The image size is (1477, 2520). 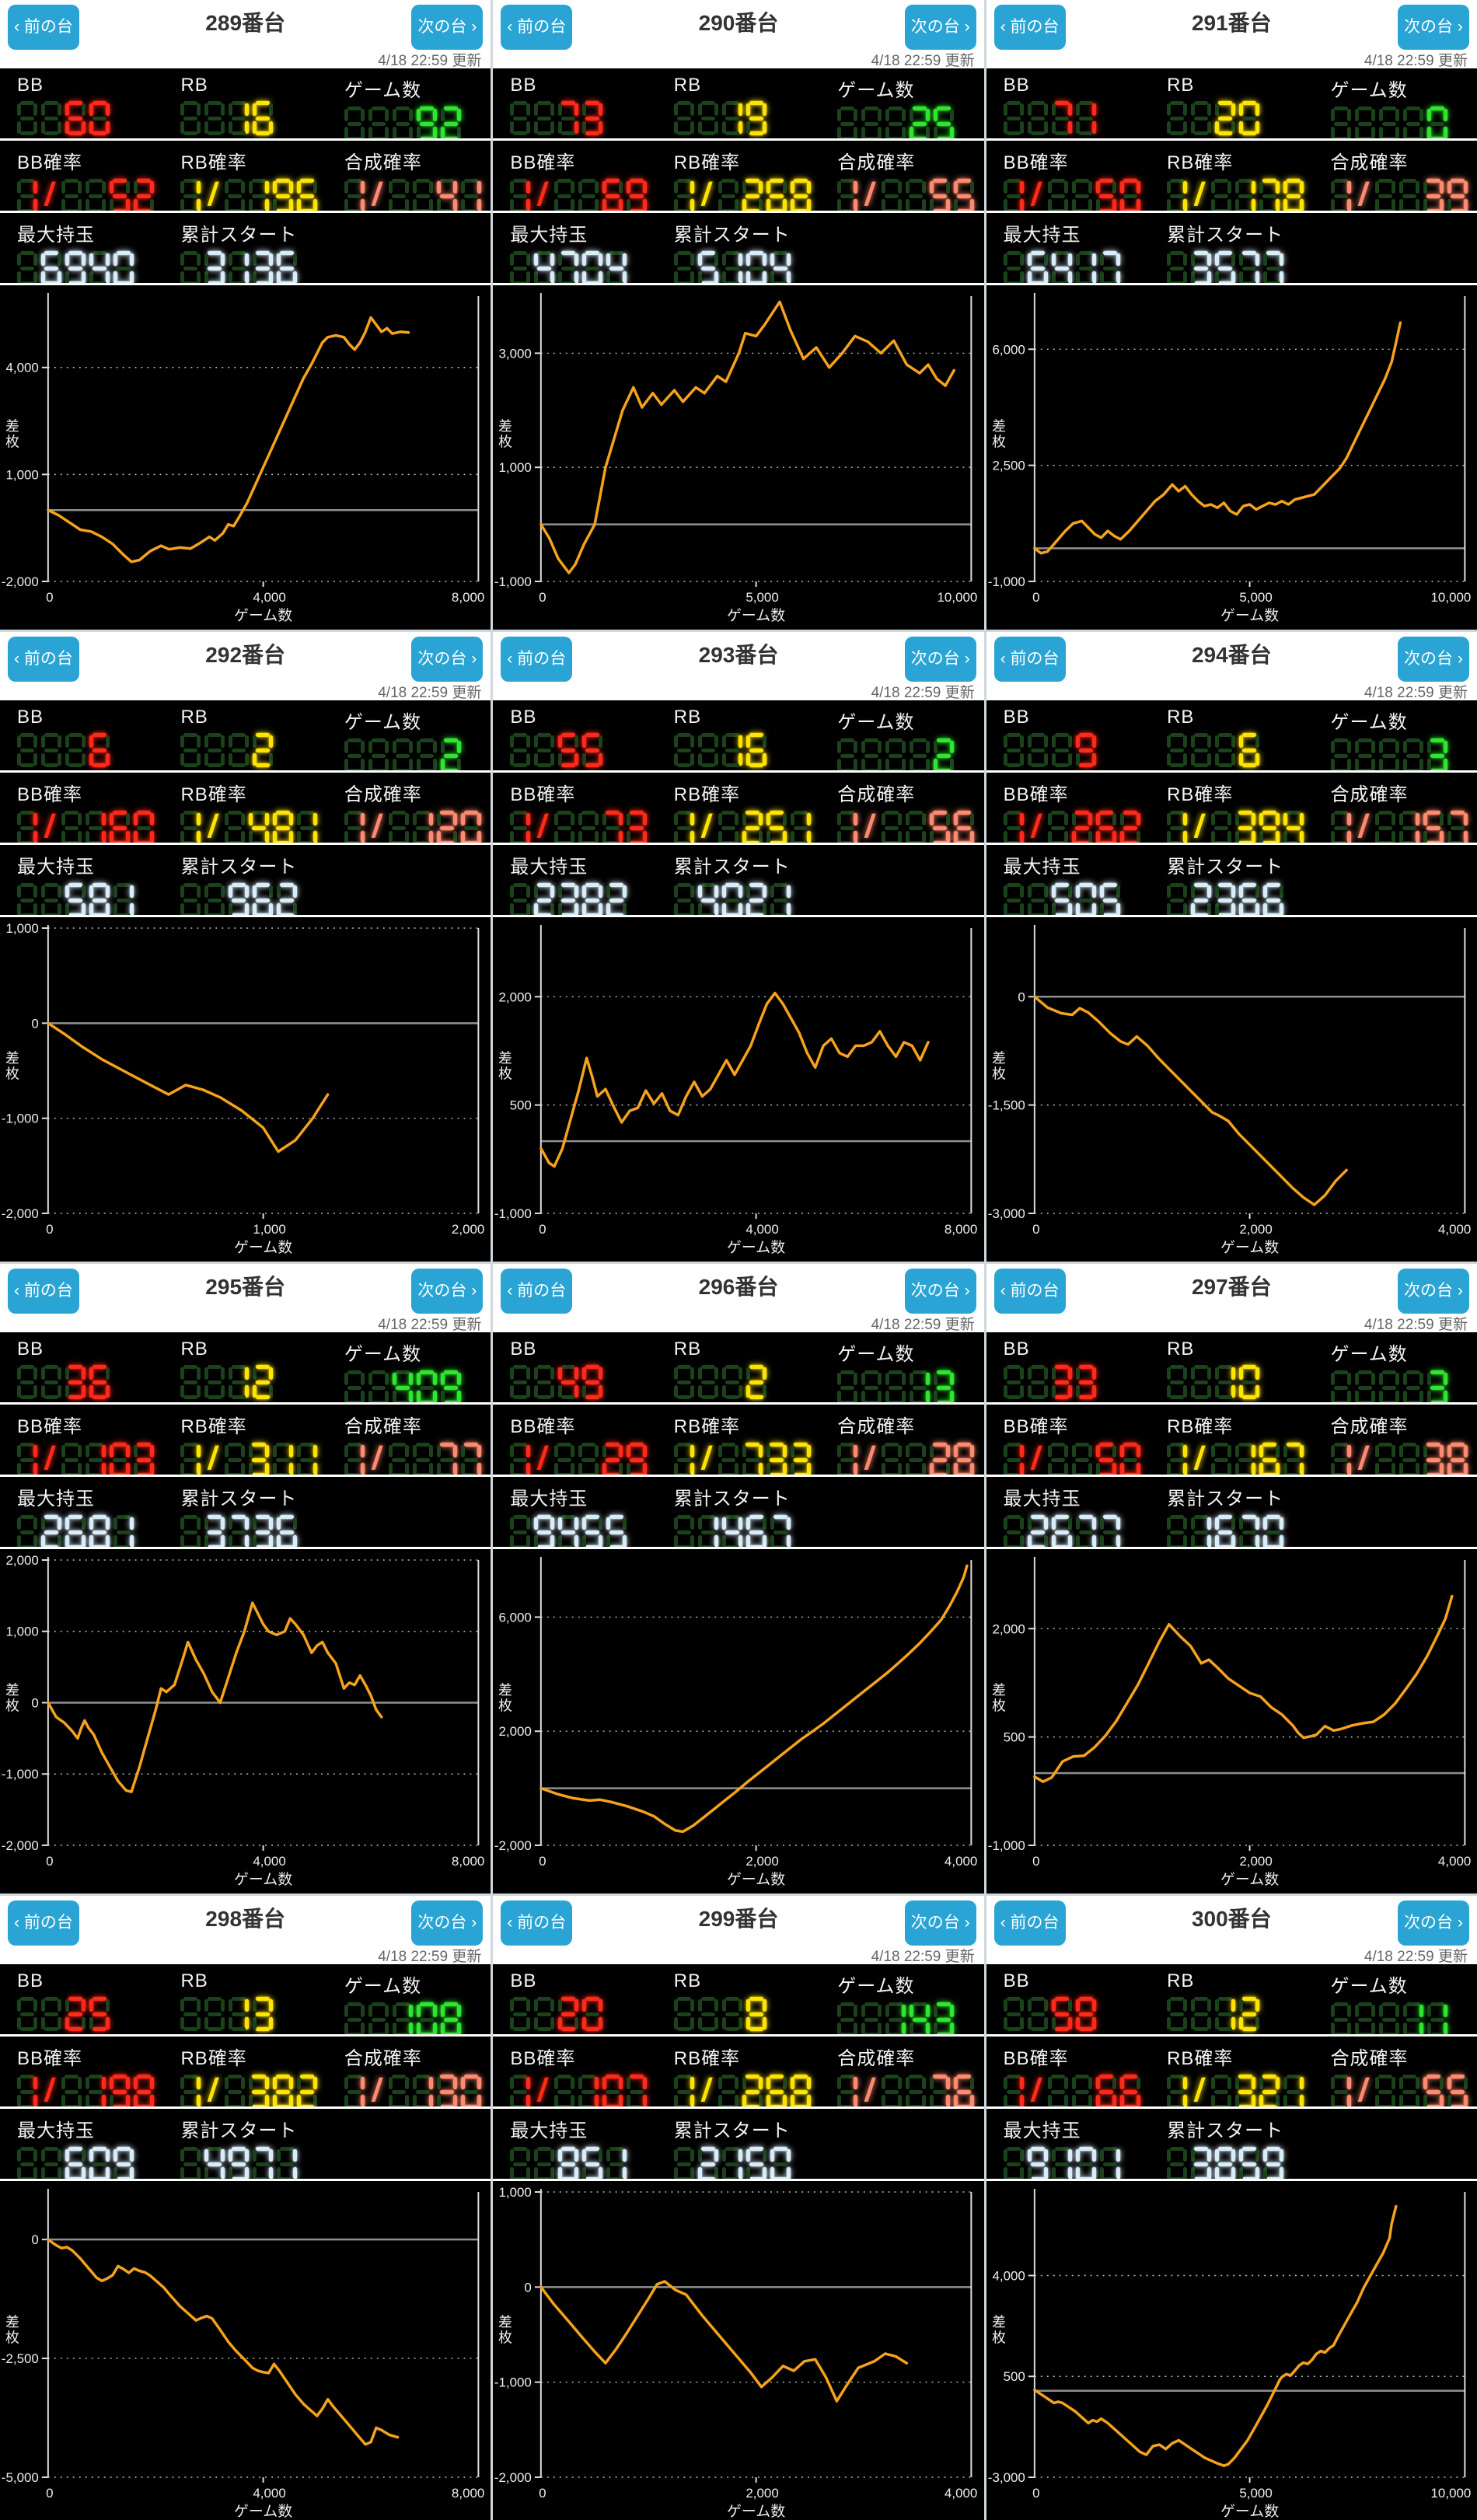 What do you see at coordinates (1076, 2014) in the screenshot?
I see `bb-display` at bounding box center [1076, 2014].